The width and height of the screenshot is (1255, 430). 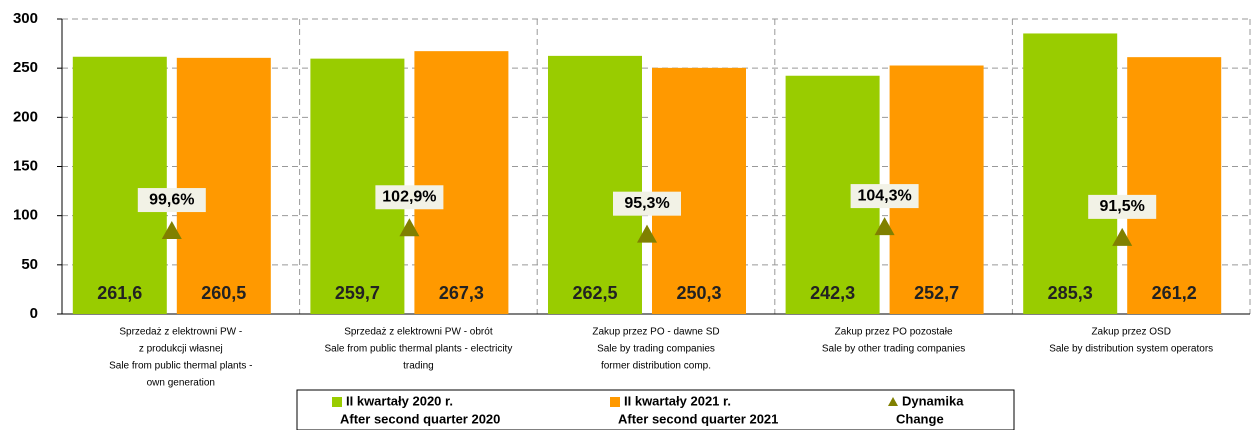 I want to click on x-tick-label: Sprzedaż z elektrowni PW -, so click(x=180, y=332).